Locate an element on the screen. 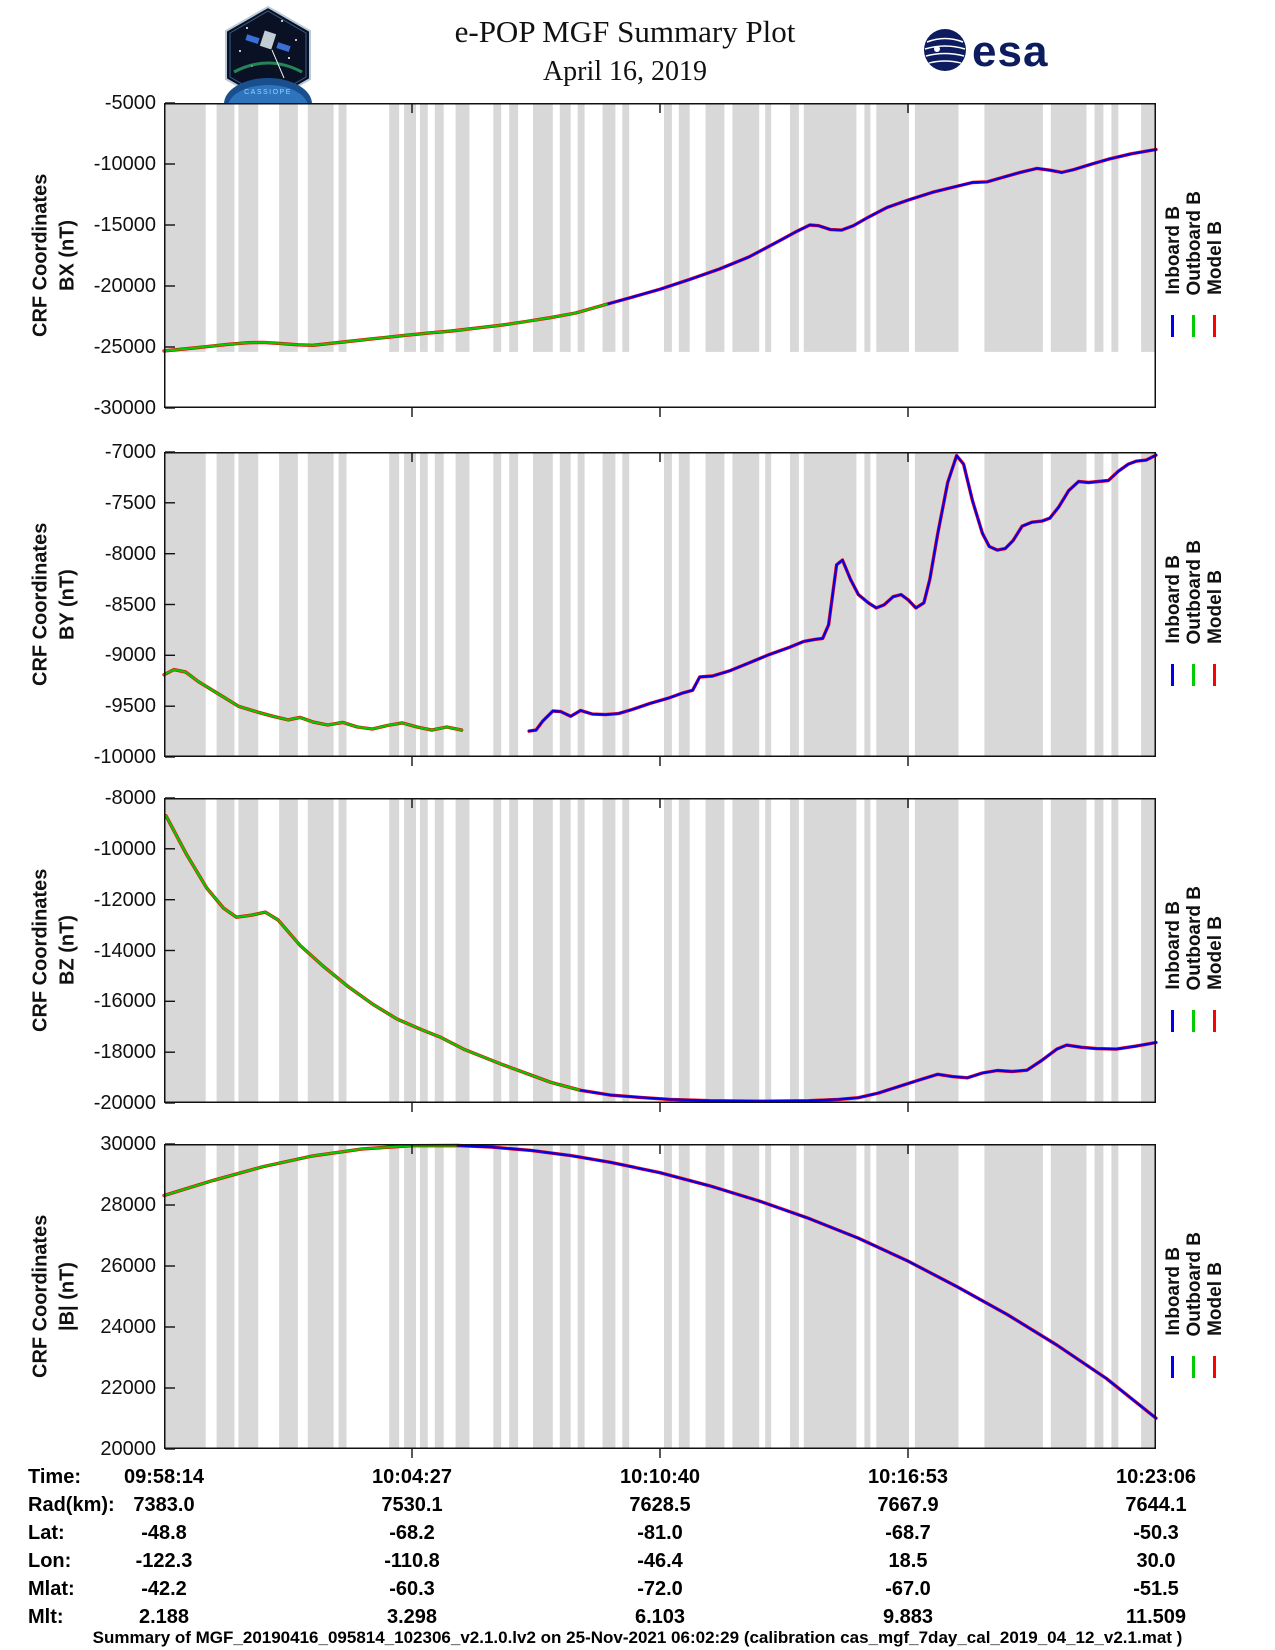  yaxis-label-coord-BY: CRF Coordinates is located at coordinates (40, 604).